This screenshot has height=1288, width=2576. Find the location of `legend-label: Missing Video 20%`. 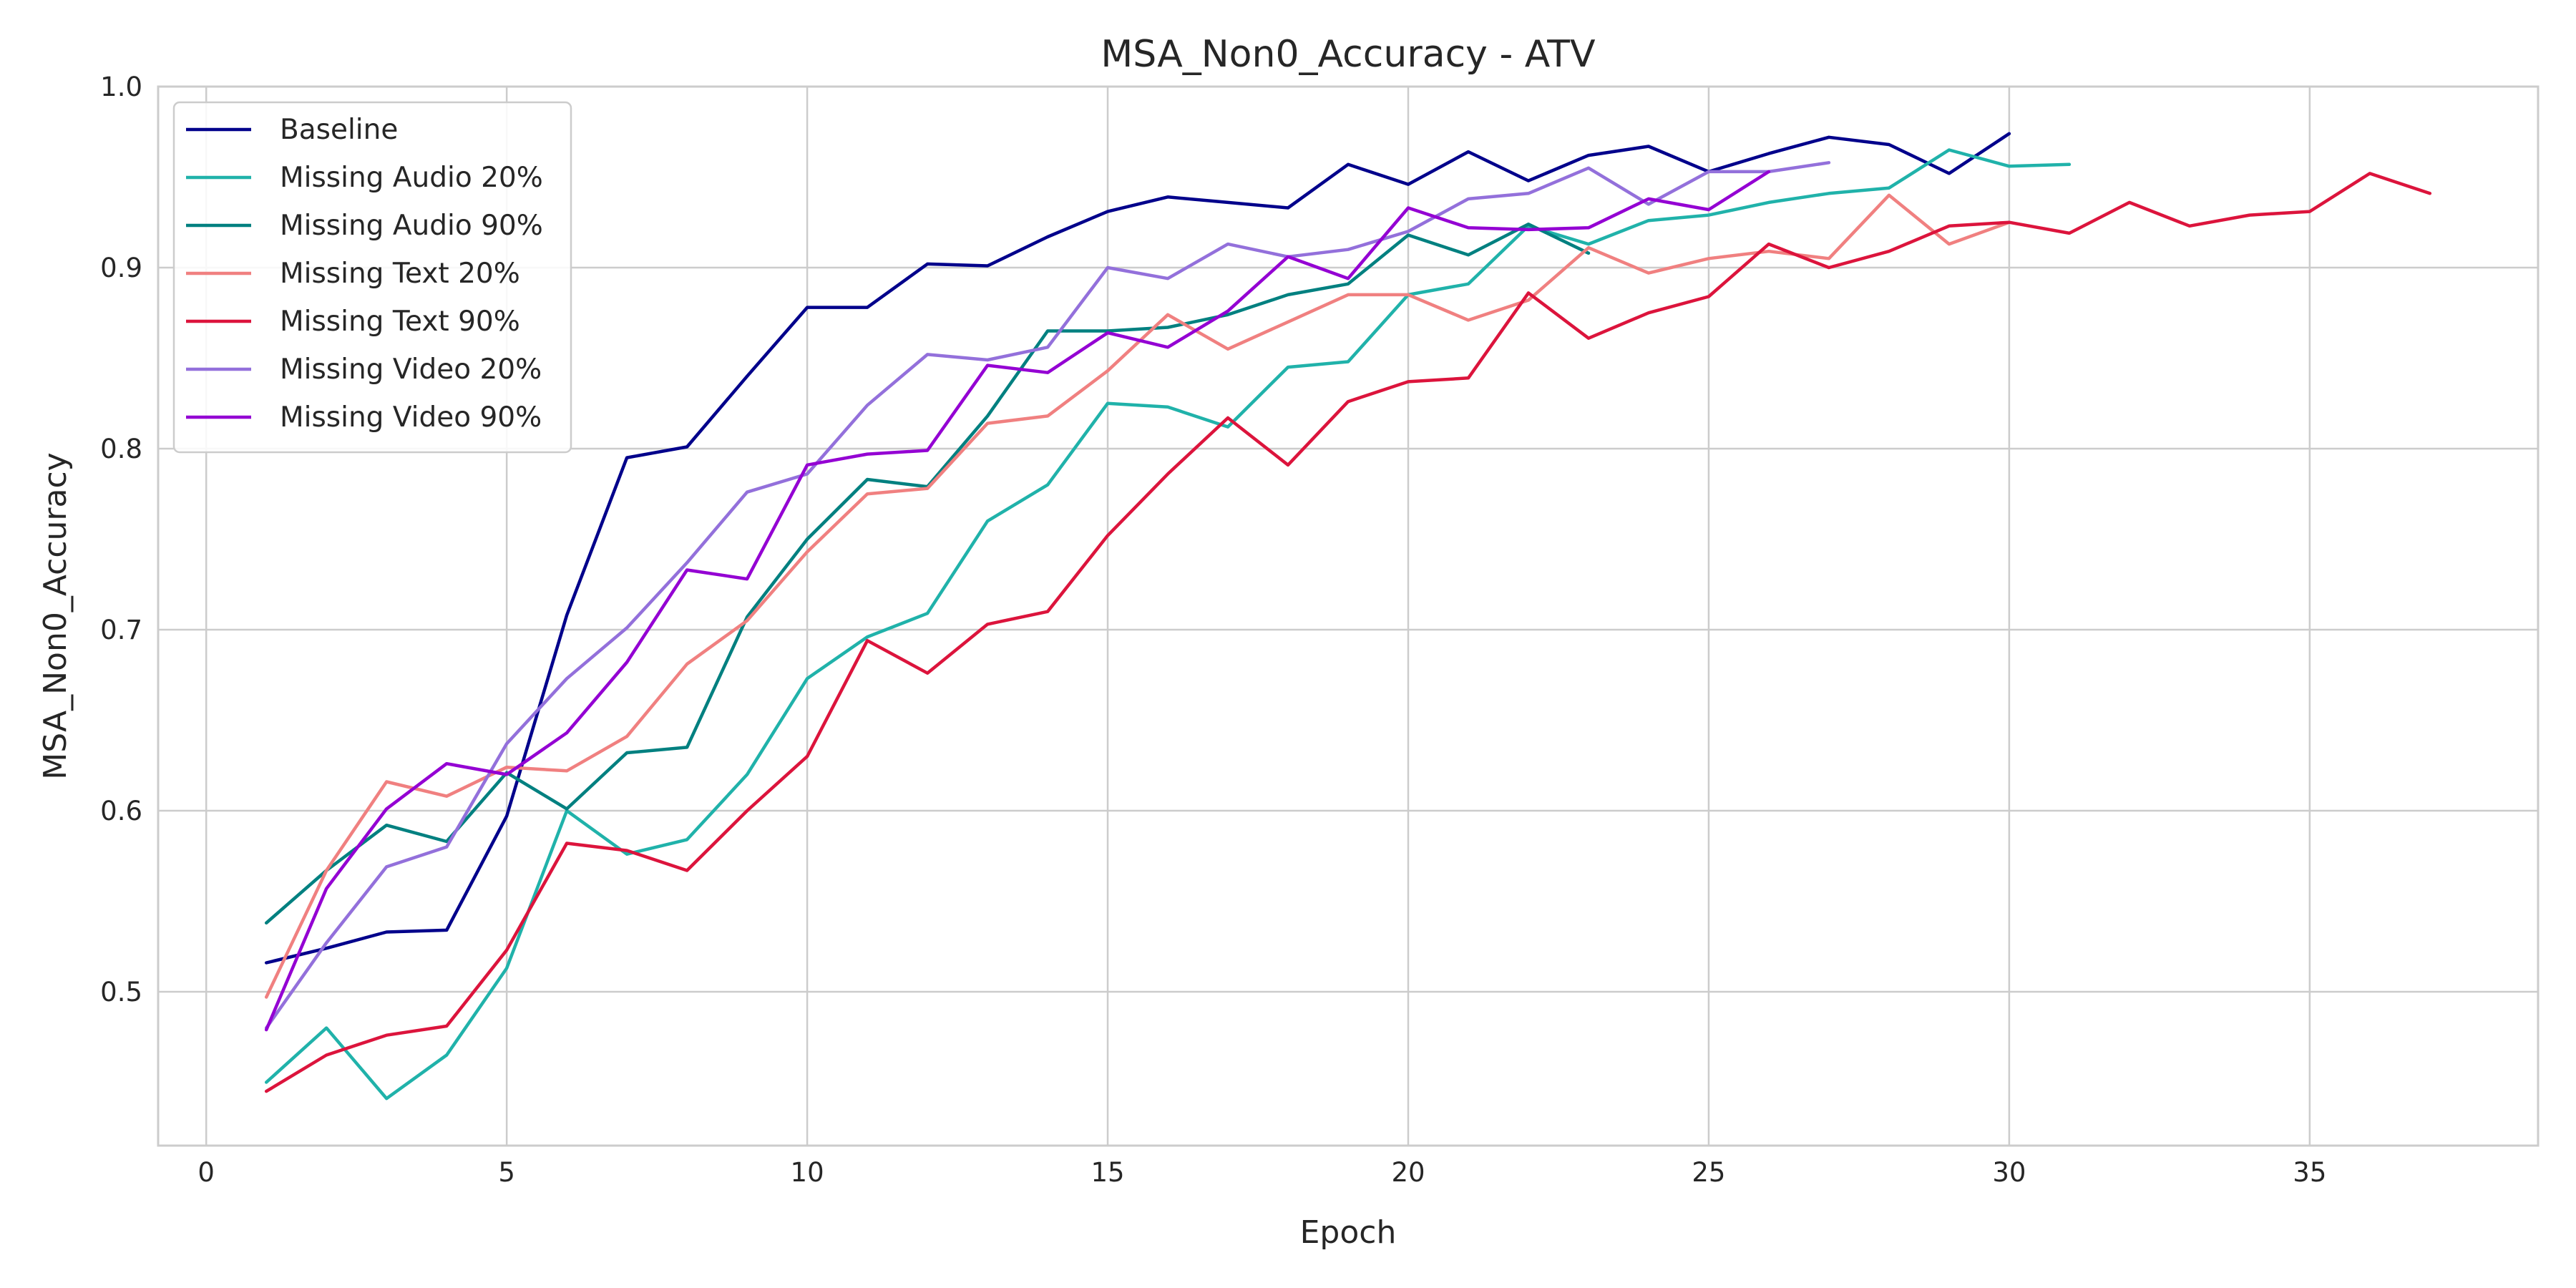

legend-label: Missing Video 20% is located at coordinates (411, 369).